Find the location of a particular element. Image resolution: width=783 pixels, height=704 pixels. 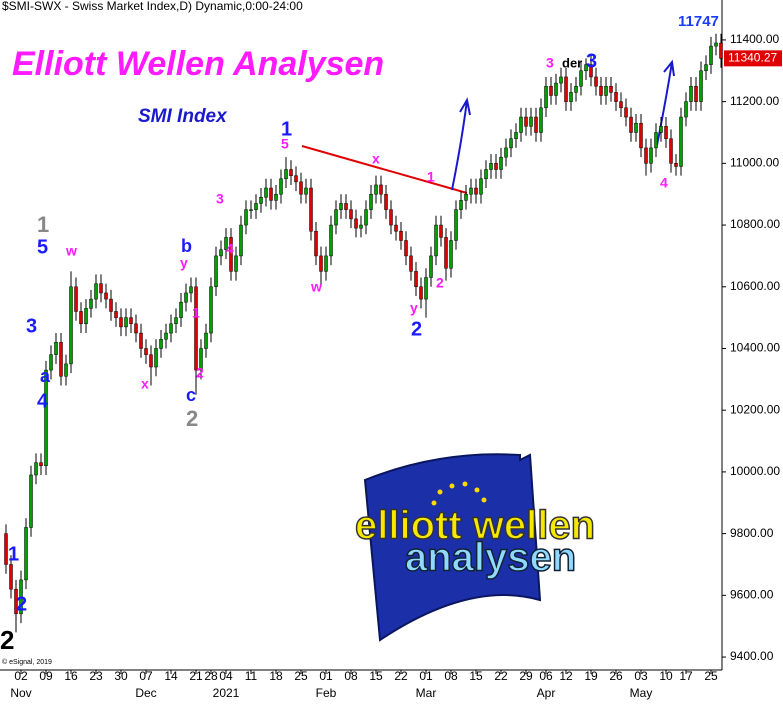

wave-label: b is located at coordinates (186, 246).